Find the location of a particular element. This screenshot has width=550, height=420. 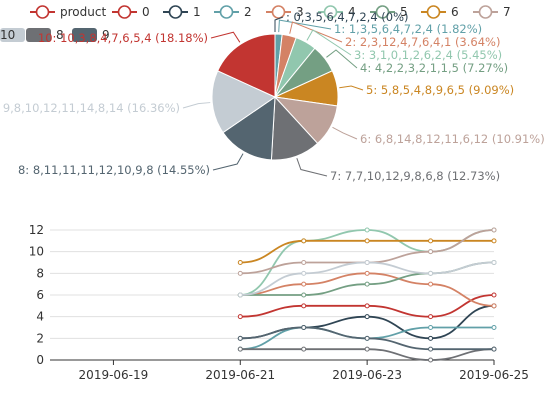

legend-item-5: 4 is located at coordinates (337, 12).